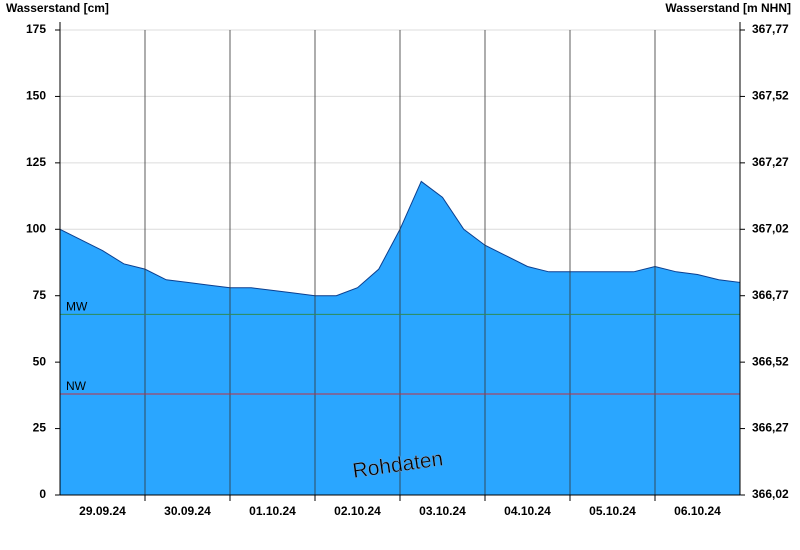 The width and height of the screenshot is (800, 550). Describe the element at coordinates (770, 228) in the screenshot. I see `y2-tick-label: 367,02` at that location.